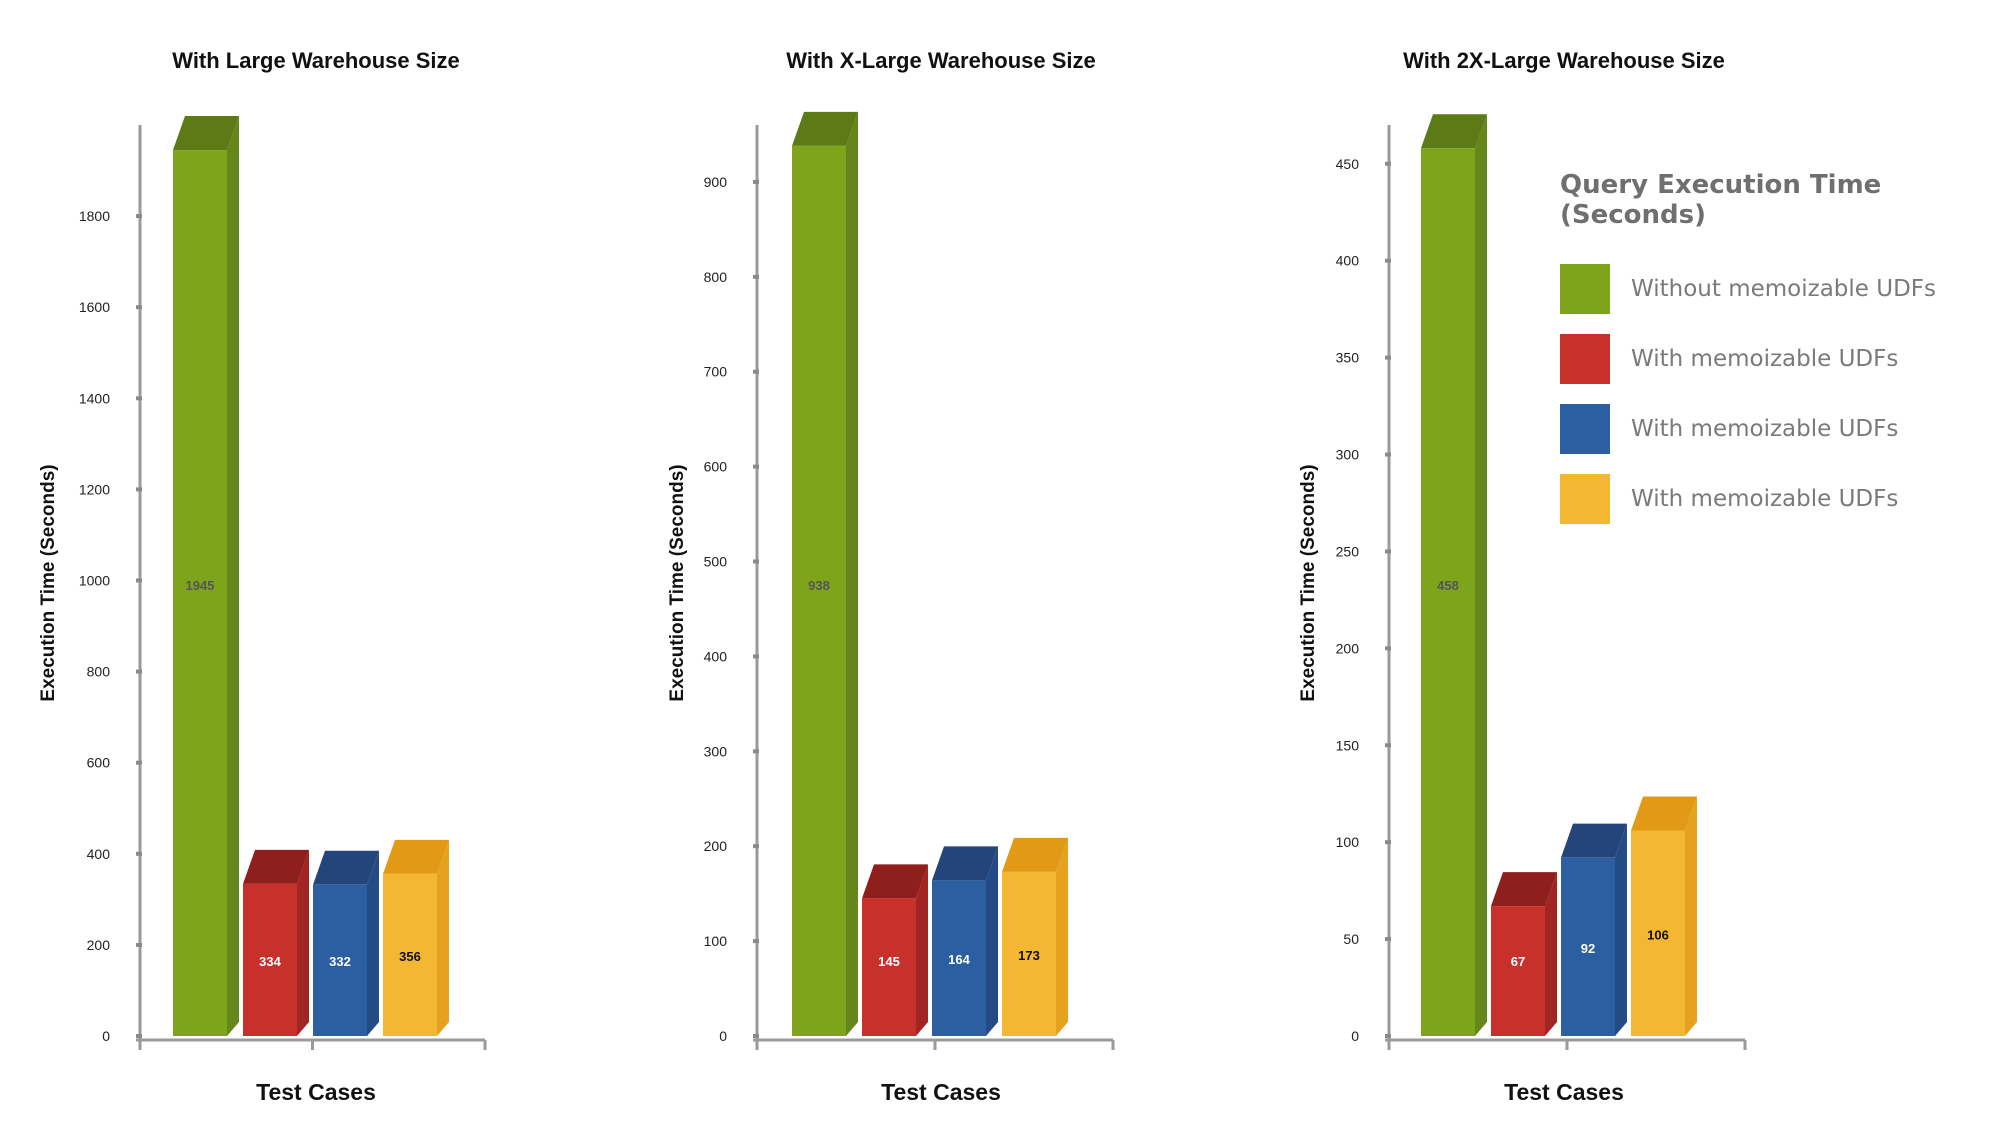 The width and height of the screenshot is (1999, 1126). What do you see at coordinates (940, 60) in the screenshot?
I see `chart-title: With X-Large Warehouse Size` at bounding box center [940, 60].